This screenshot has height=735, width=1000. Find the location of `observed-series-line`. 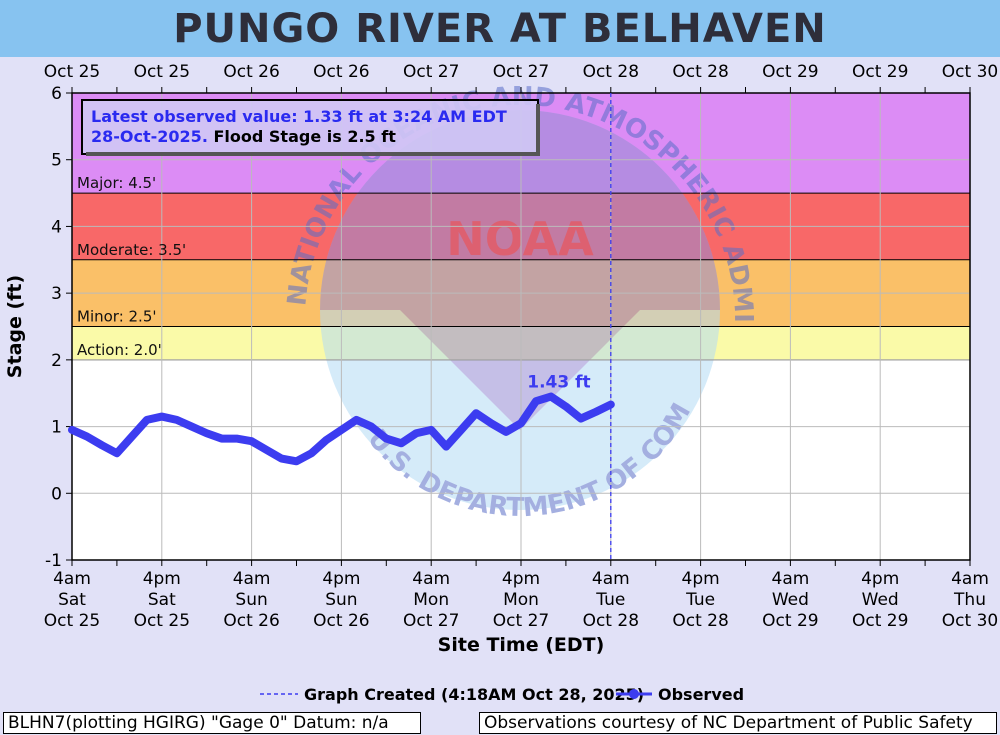

observed-series-line is located at coordinates (341, 429).